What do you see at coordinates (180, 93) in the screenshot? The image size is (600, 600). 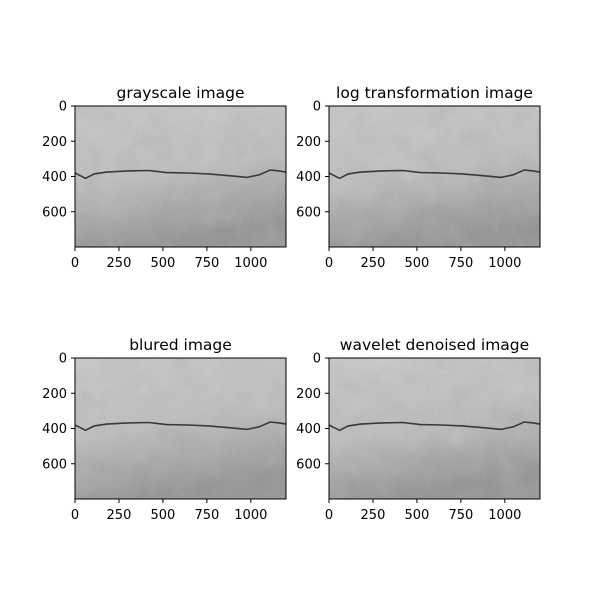 I see `subplot-title: grayscale image` at bounding box center [180, 93].